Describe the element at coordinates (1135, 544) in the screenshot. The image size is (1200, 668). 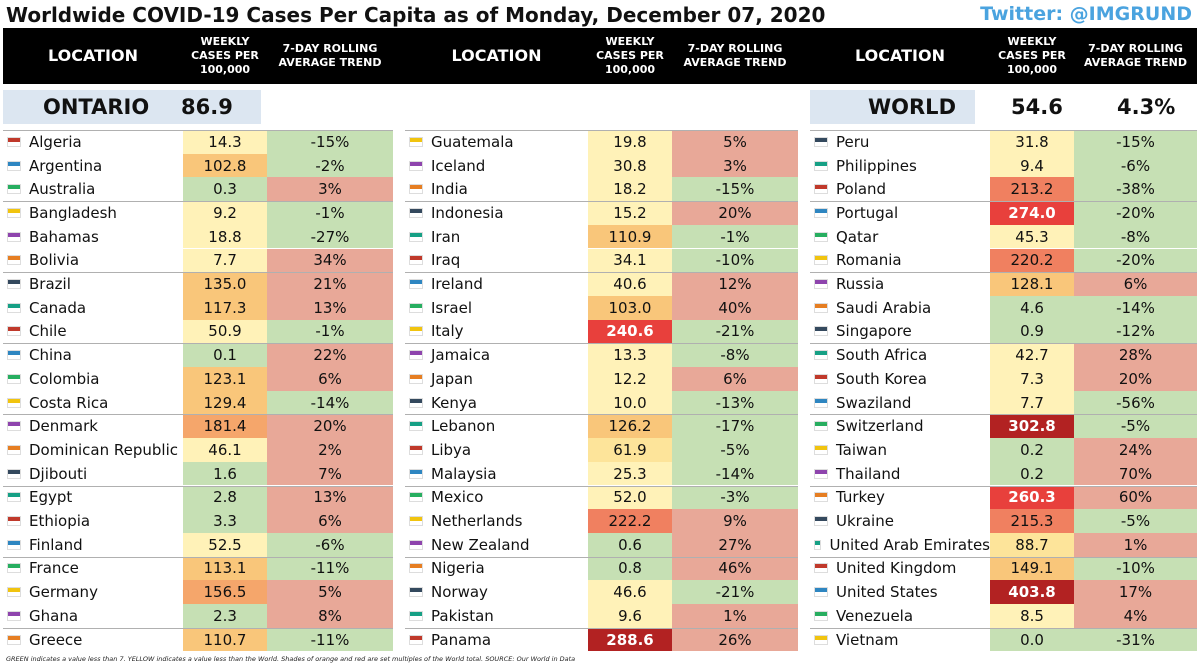
I see `trend-cell: 1%` at that location.